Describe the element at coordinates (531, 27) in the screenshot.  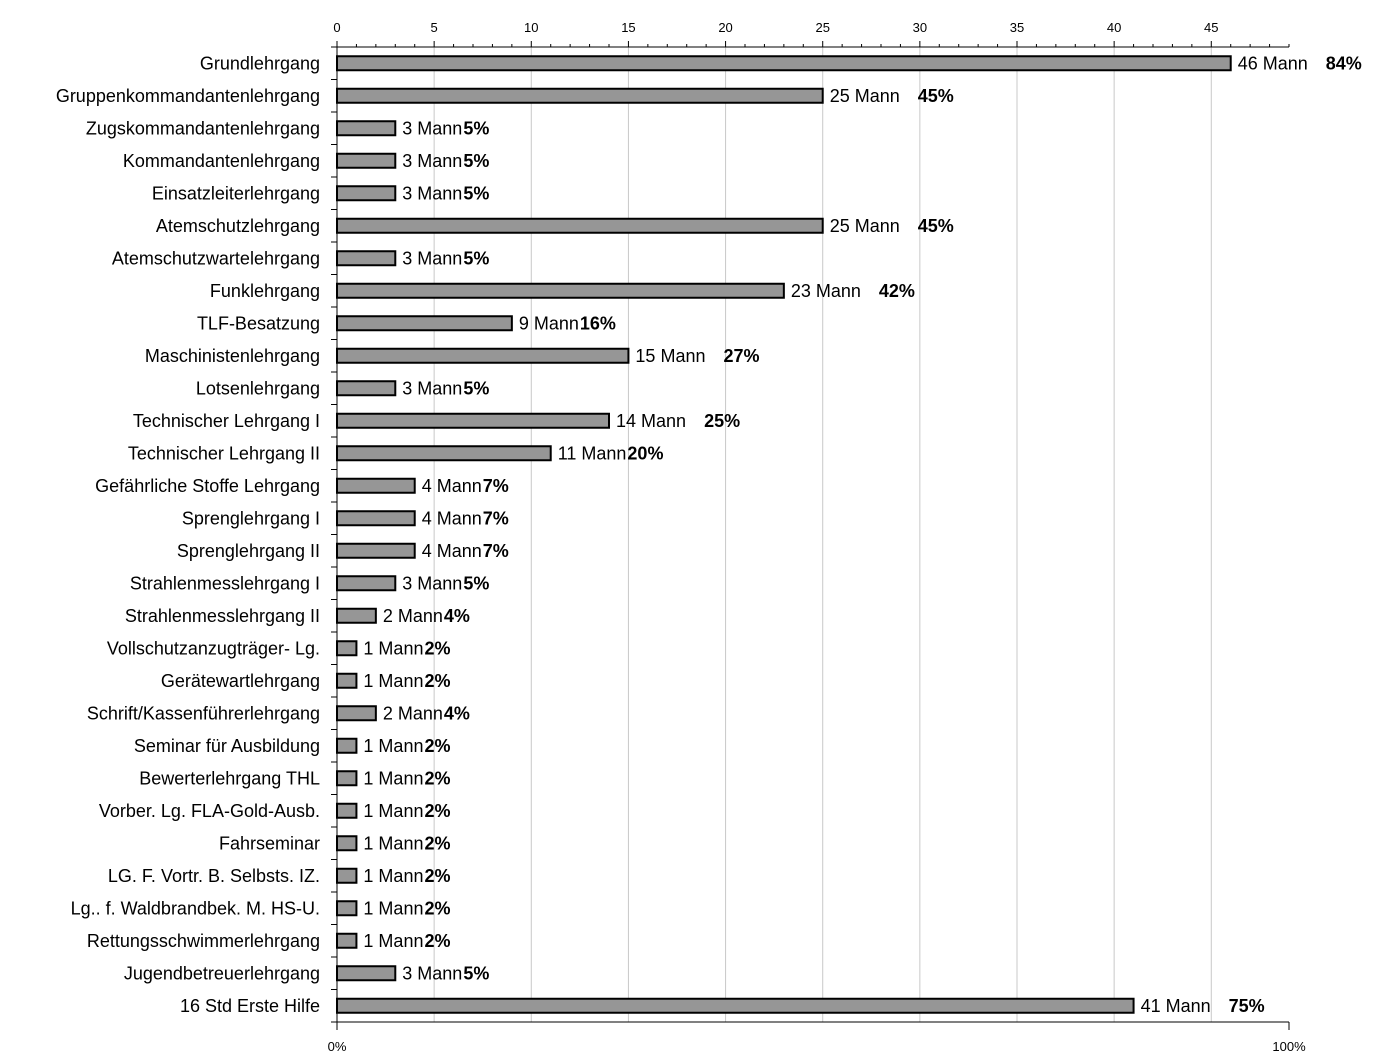
I see `x-tick-label: 10` at that location.